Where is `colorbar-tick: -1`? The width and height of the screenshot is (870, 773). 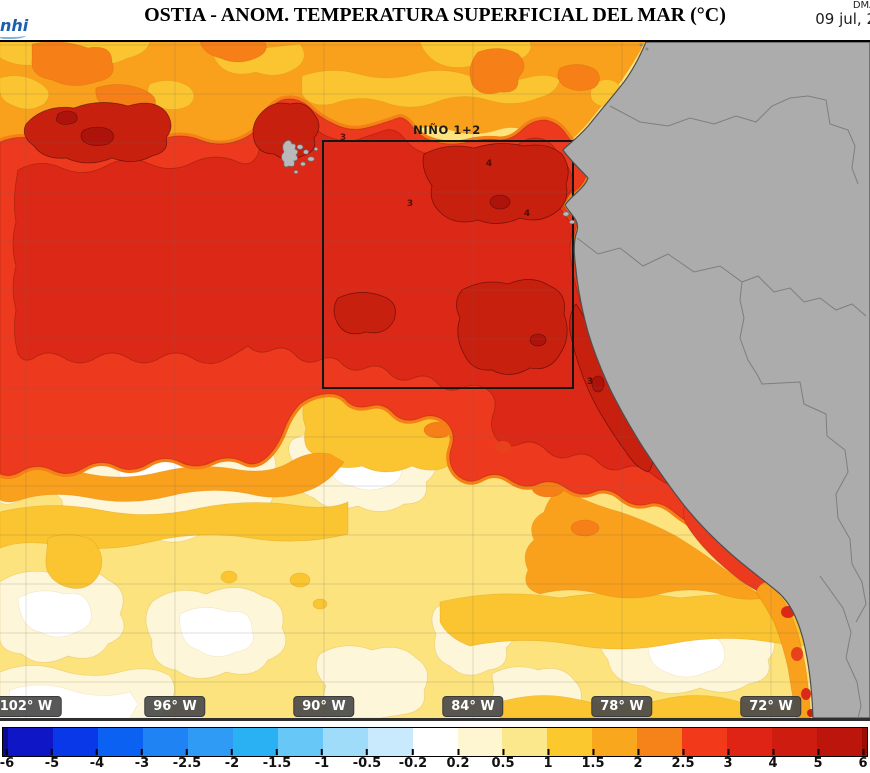
colorbar-tick: -1 is located at coordinates (322, 760).